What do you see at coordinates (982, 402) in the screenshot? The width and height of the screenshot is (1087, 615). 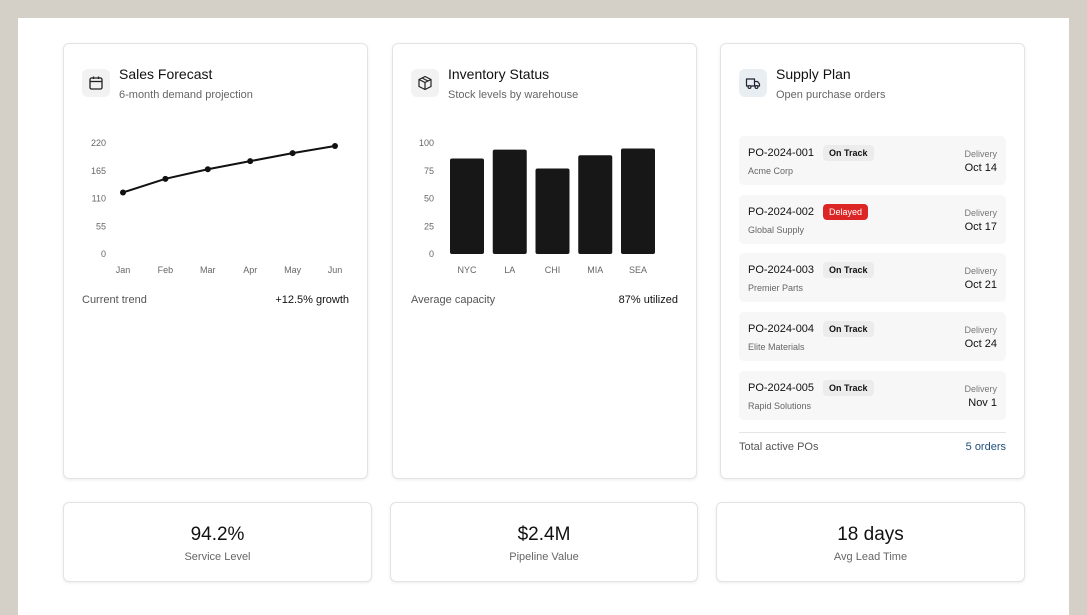 I see `delivery-date: Nov 1` at bounding box center [982, 402].